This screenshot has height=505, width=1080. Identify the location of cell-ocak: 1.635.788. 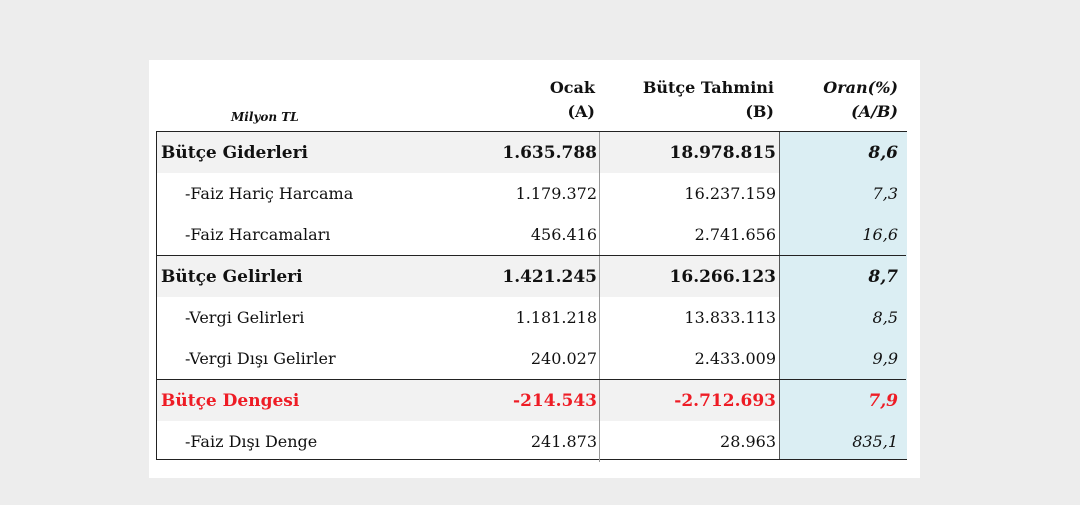
(549, 153).